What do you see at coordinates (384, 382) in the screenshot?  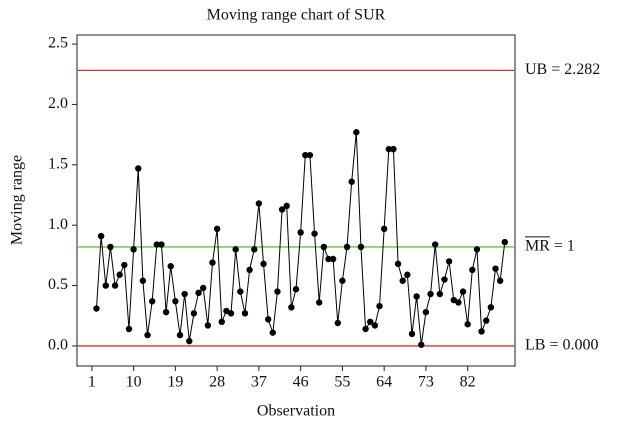 I see `x-tick-label: 64` at bounding box center [384, 382].